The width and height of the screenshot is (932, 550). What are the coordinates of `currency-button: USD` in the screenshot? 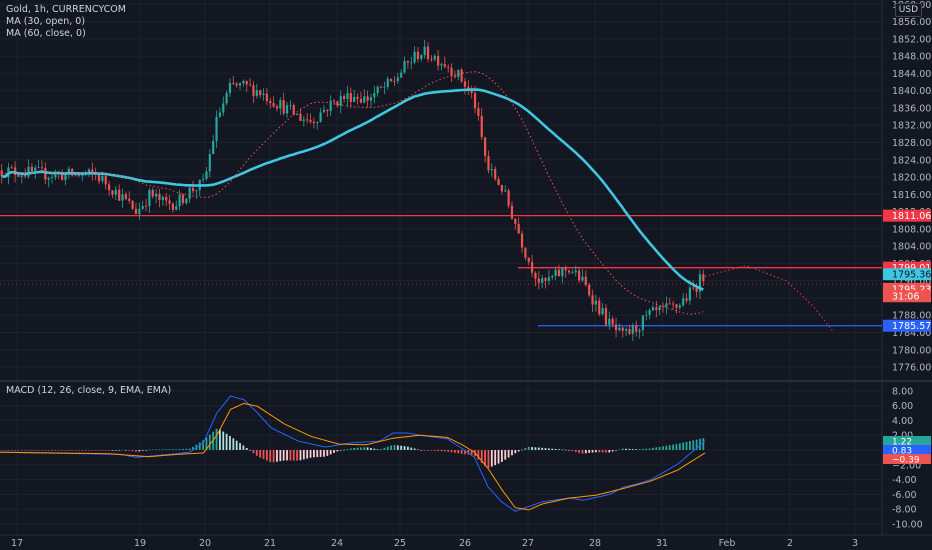 It's located at (908, 10).